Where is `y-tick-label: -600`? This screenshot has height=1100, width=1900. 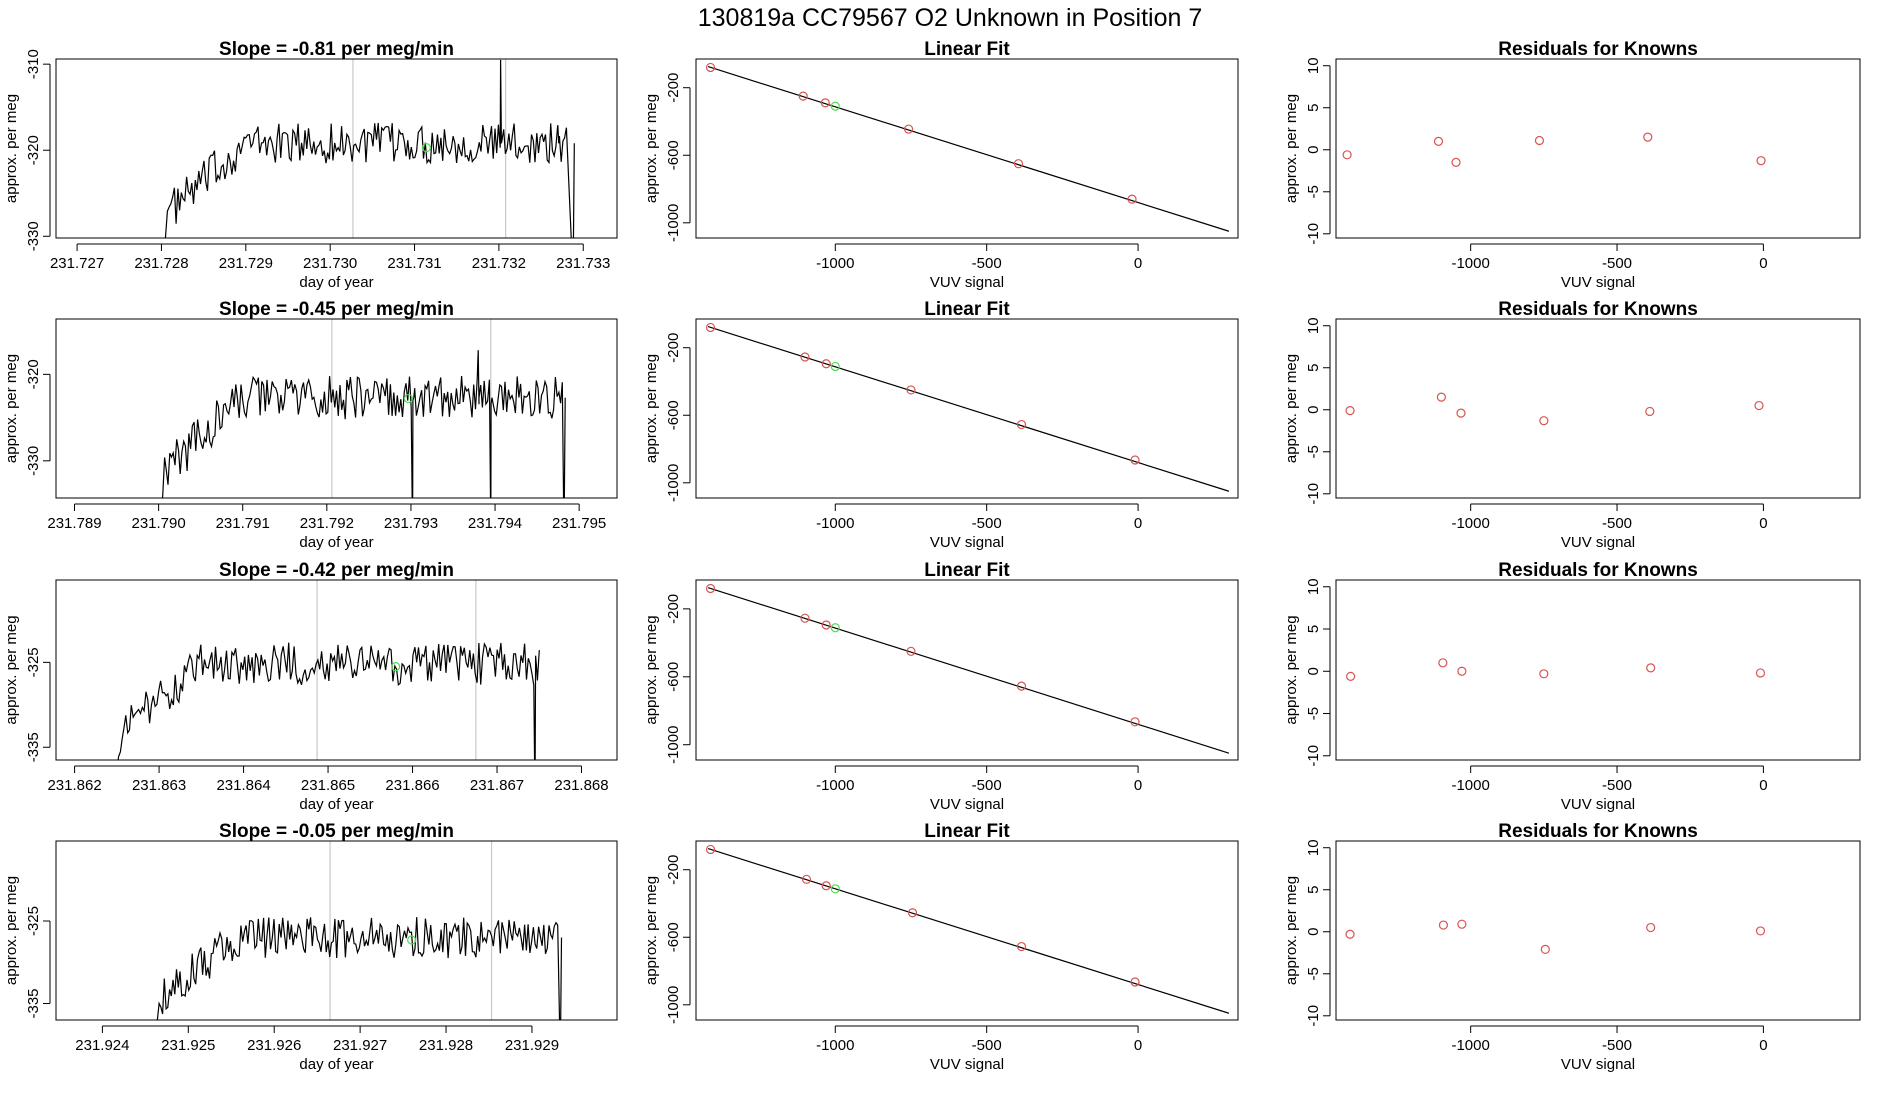 y-tick-label: -600 is located at coordinates (673, 415).